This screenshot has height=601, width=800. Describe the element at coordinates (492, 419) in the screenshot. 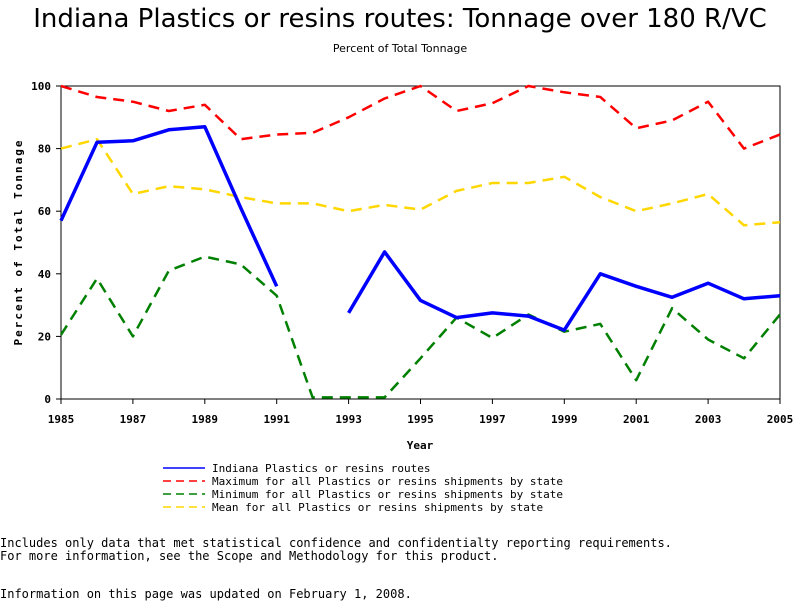

I see `x-tick-label: 1997` at that location.